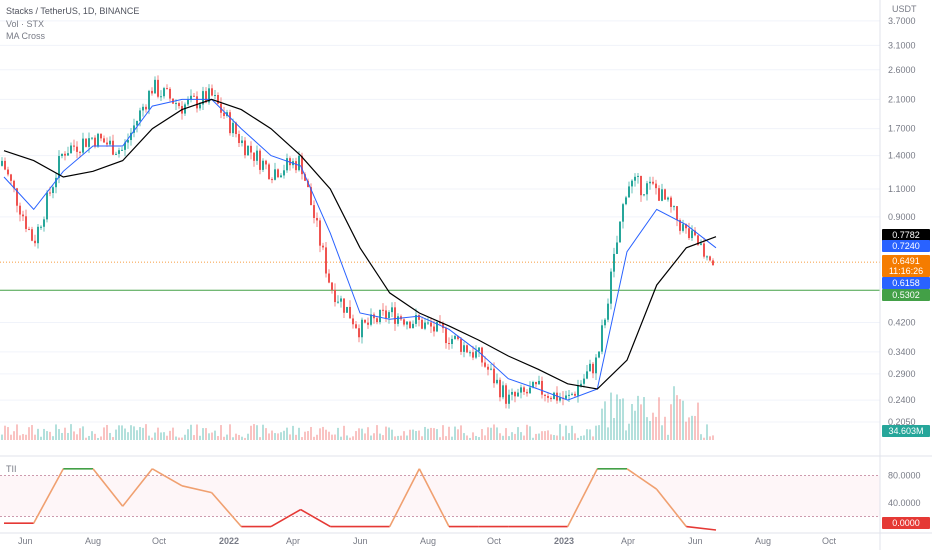 This screenshot has height=550, width=932. I want to click on volume-legend: Vol · STX, so click(25, 24).